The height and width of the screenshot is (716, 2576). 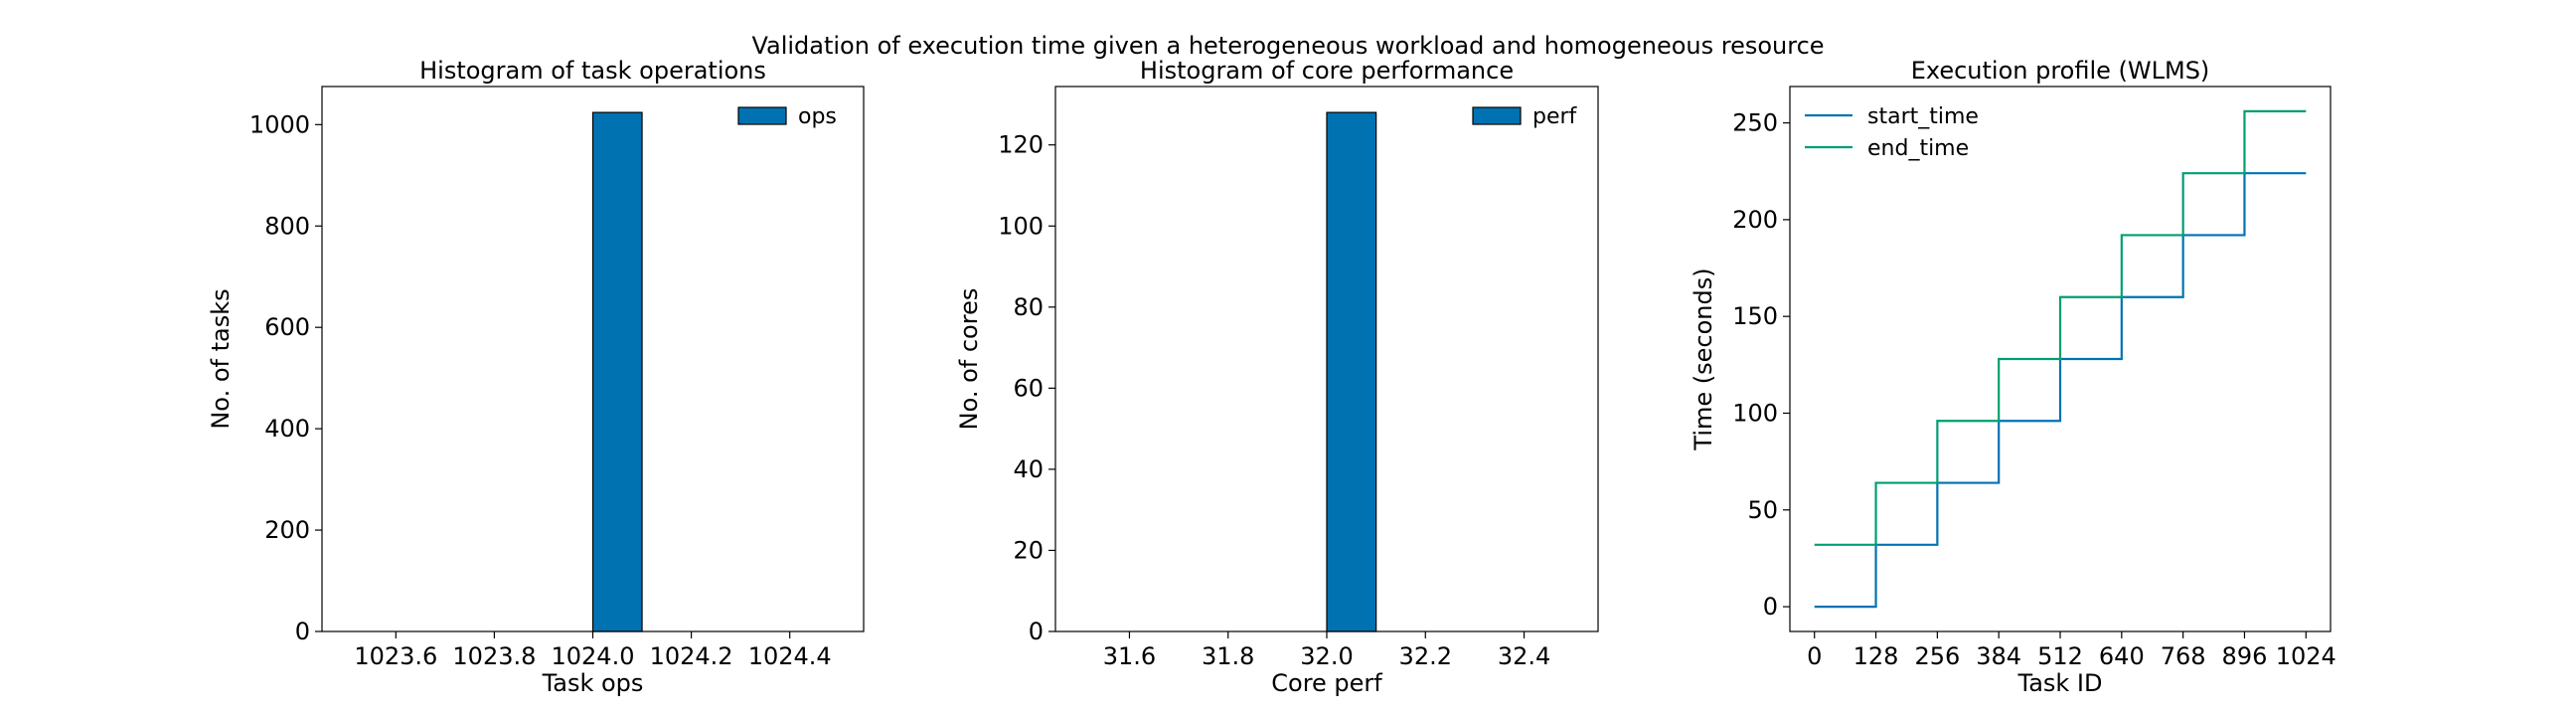 I want to click on x-tick-label: 768, so click(x=2183, y=656).